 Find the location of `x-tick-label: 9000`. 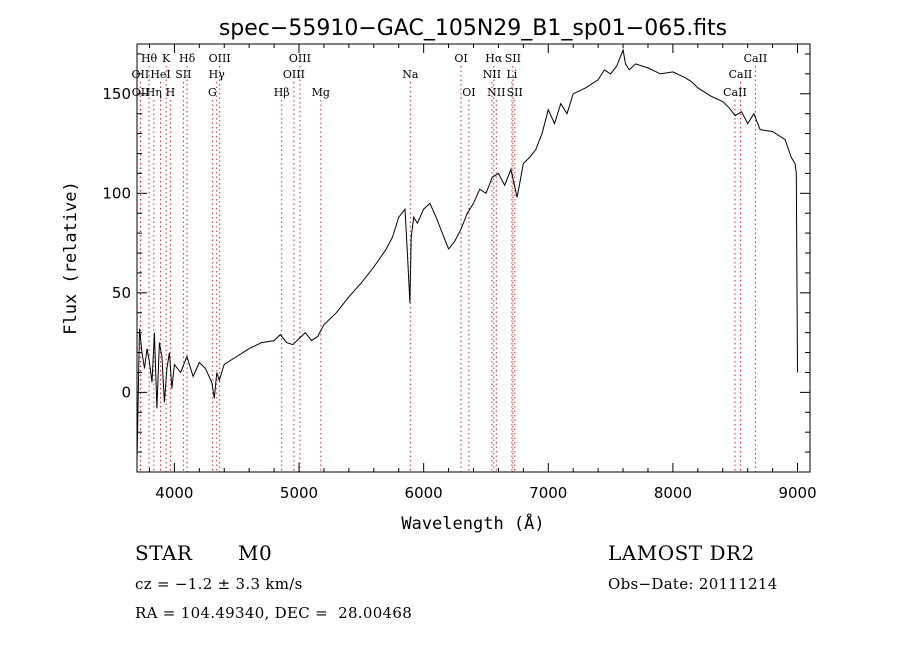

x-tick-label: 9000 is located at coordinates (797, 493).